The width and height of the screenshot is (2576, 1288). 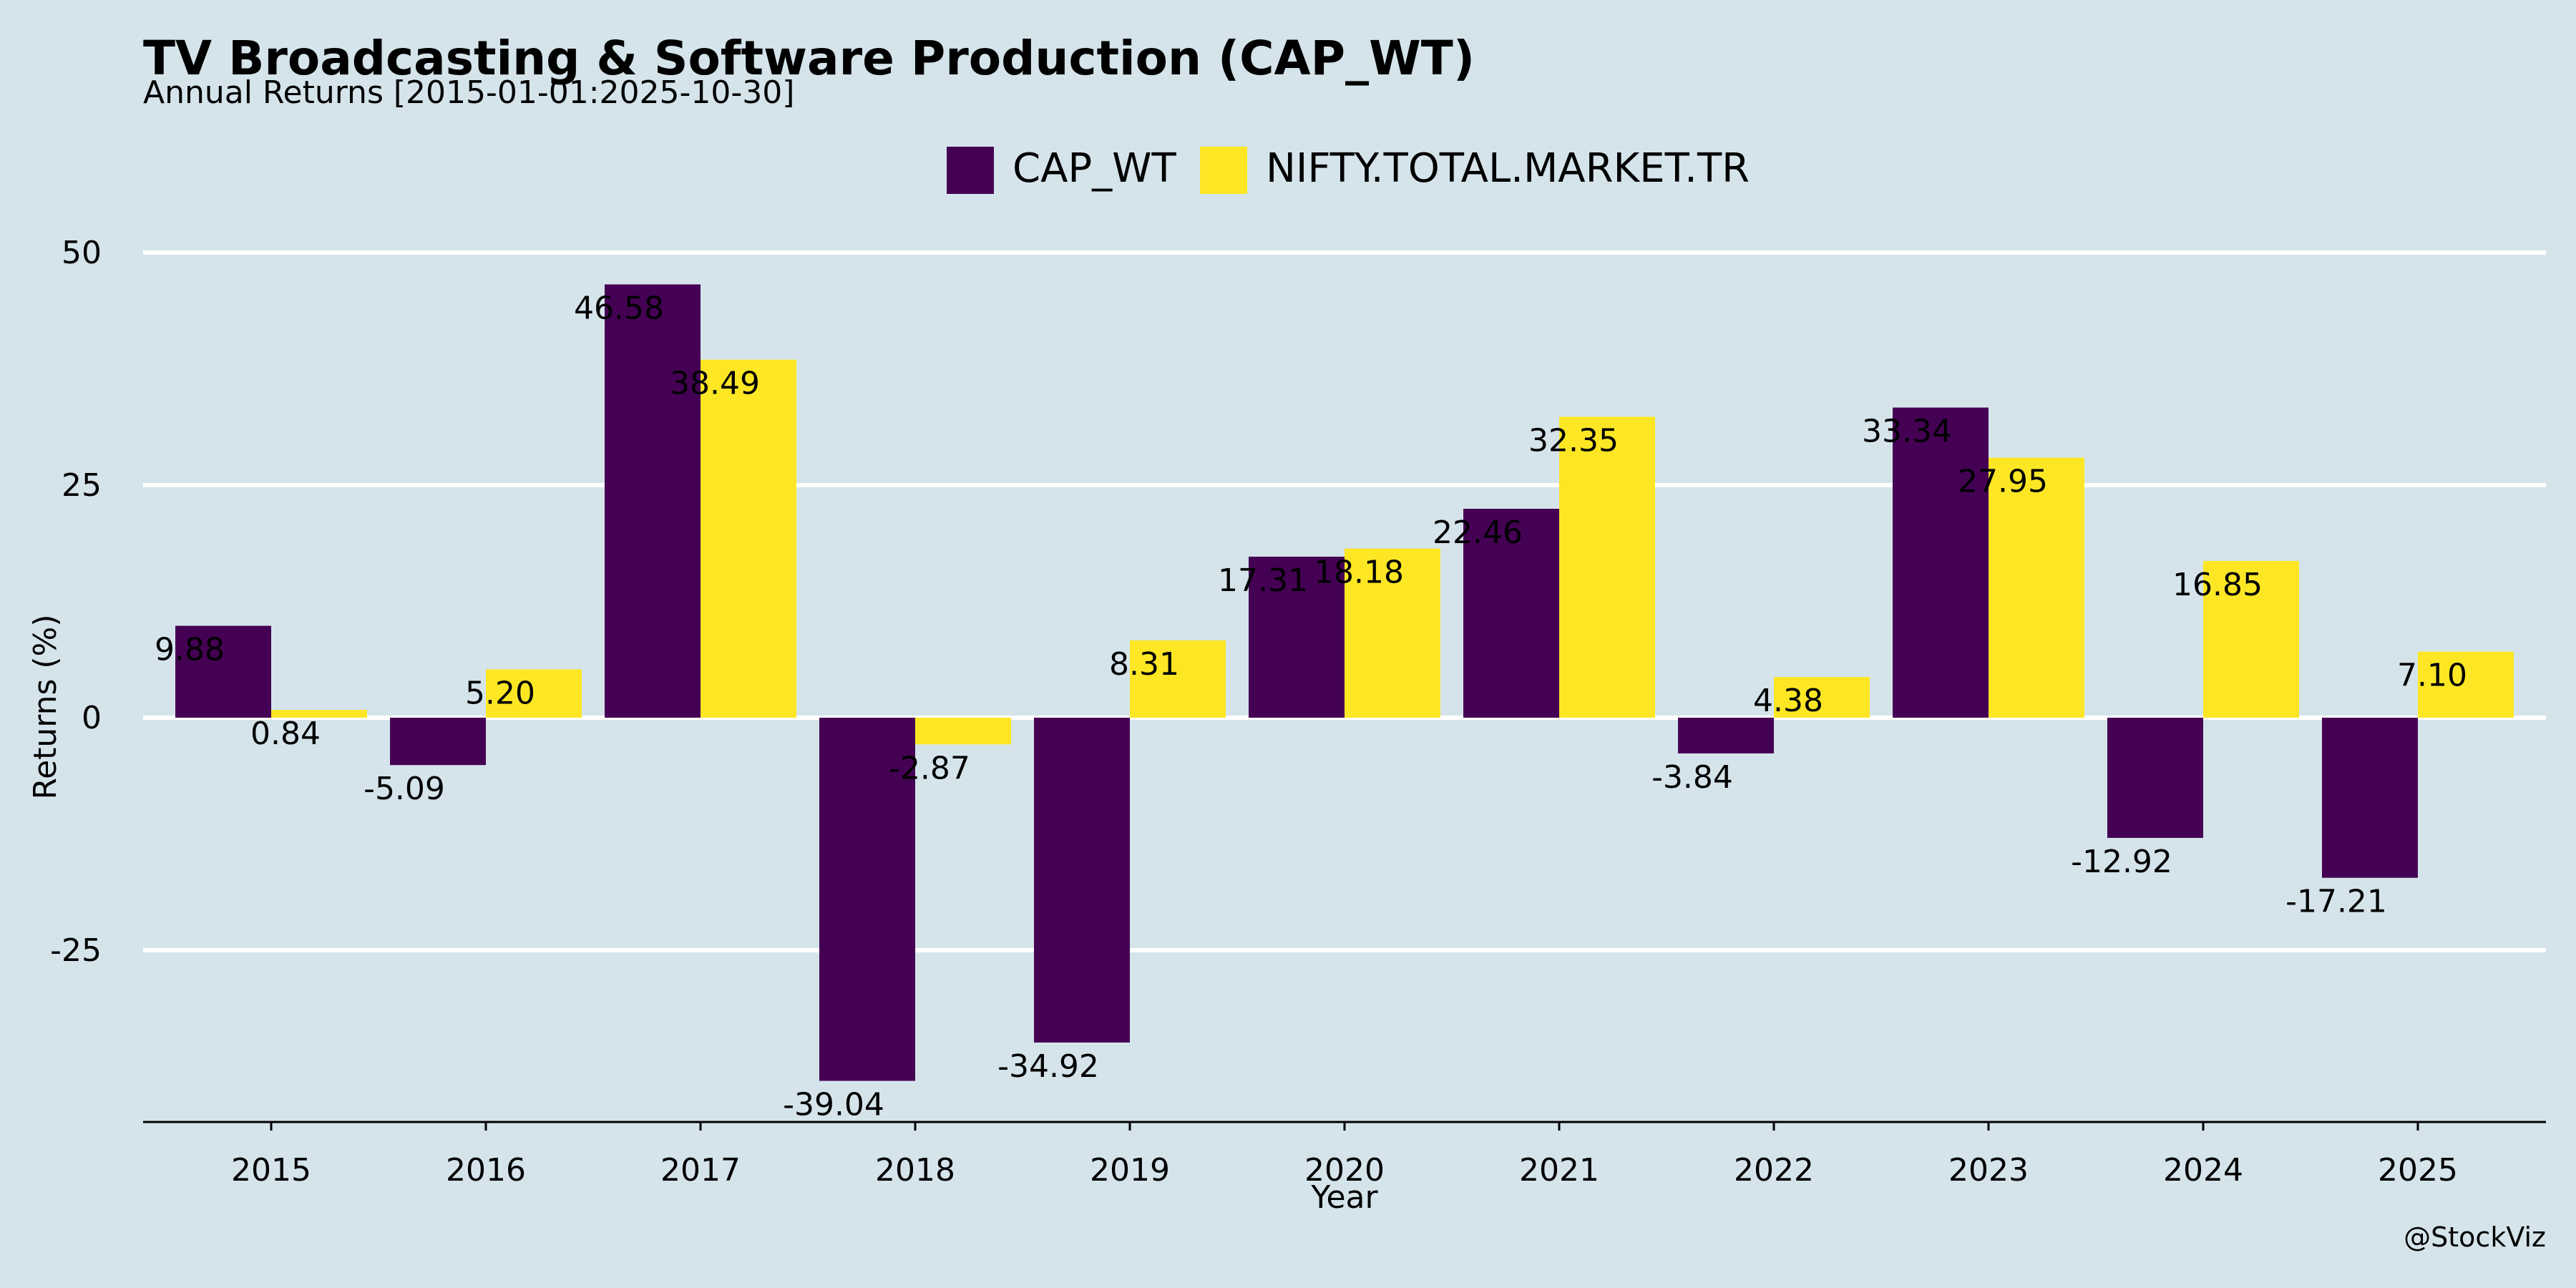 What do you see at coordinates (2217, 585) in the screenshot?
I see `data-label-nifty-total-market-tr-2024: 16.85` at bounding box center [2217, 585].